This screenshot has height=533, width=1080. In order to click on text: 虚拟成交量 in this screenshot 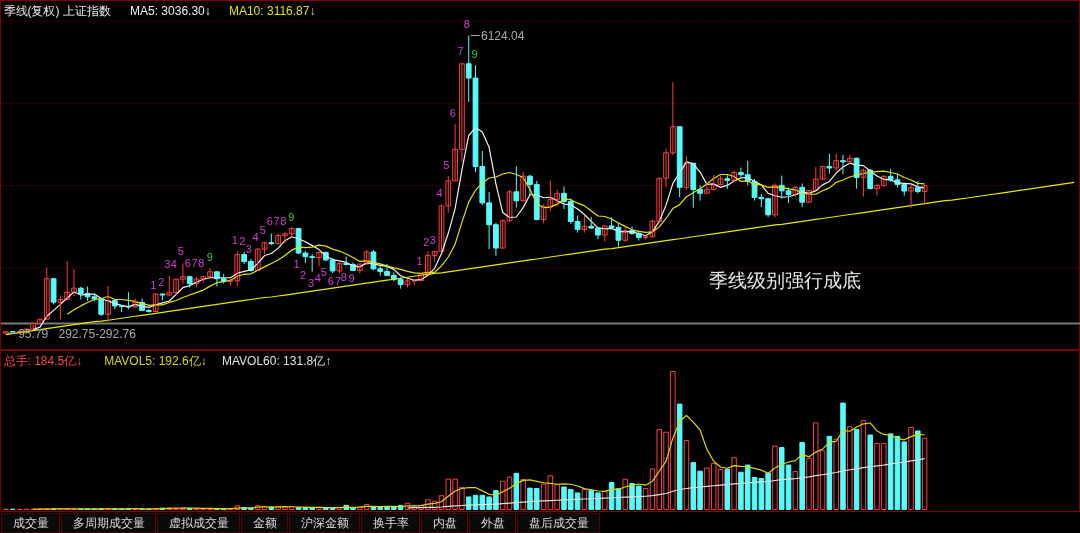, I will do `click(198, 523)`.